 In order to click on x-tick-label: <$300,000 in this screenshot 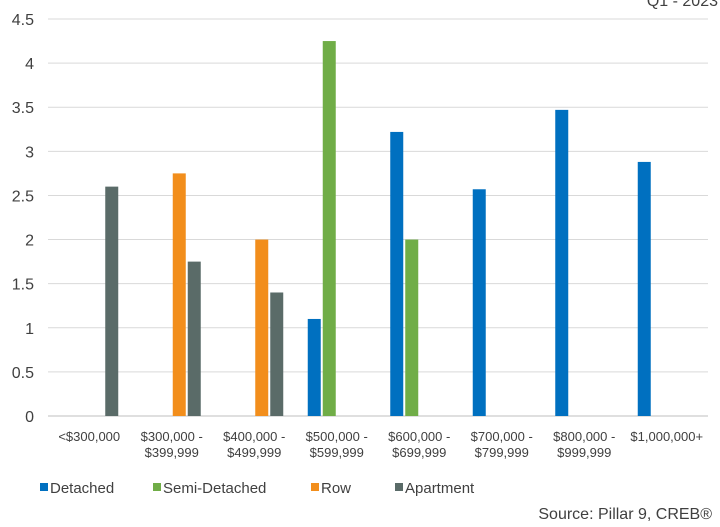, I will do `click(89, 436)`.